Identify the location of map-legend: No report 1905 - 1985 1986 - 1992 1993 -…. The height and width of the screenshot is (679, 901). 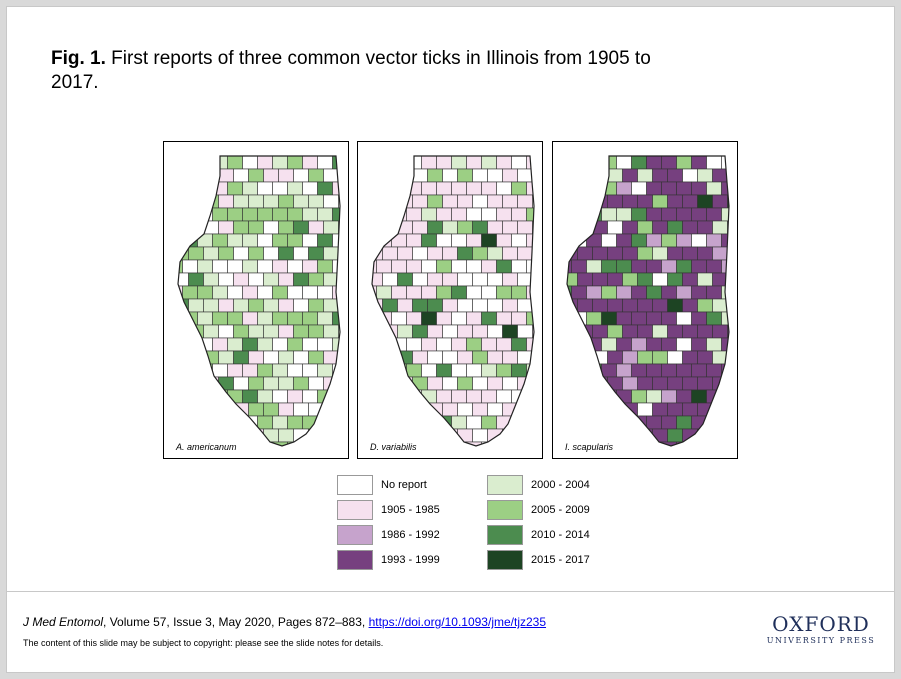
(482, 525).